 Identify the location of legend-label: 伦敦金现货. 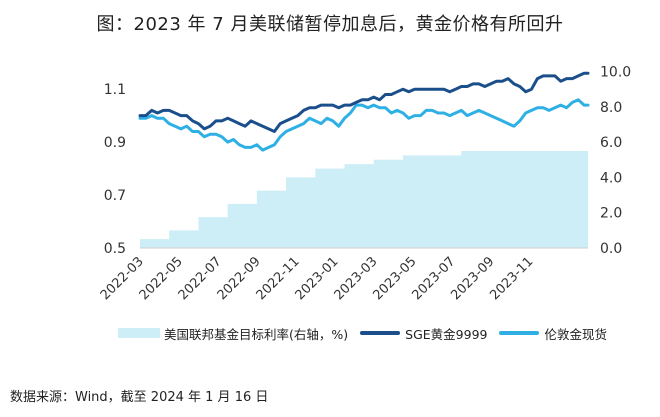
(575, 334).